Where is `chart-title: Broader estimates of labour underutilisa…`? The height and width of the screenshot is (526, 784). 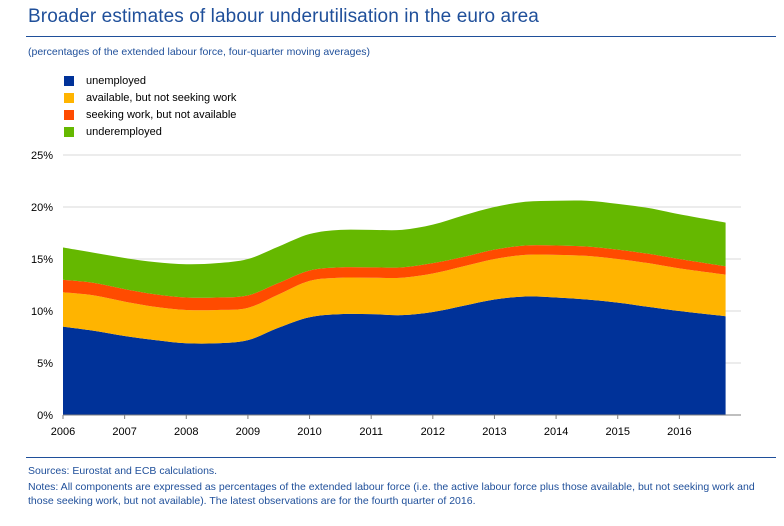
chart-title: Broader estimates of labour underutilisa… is located at coordinates (283, 16).